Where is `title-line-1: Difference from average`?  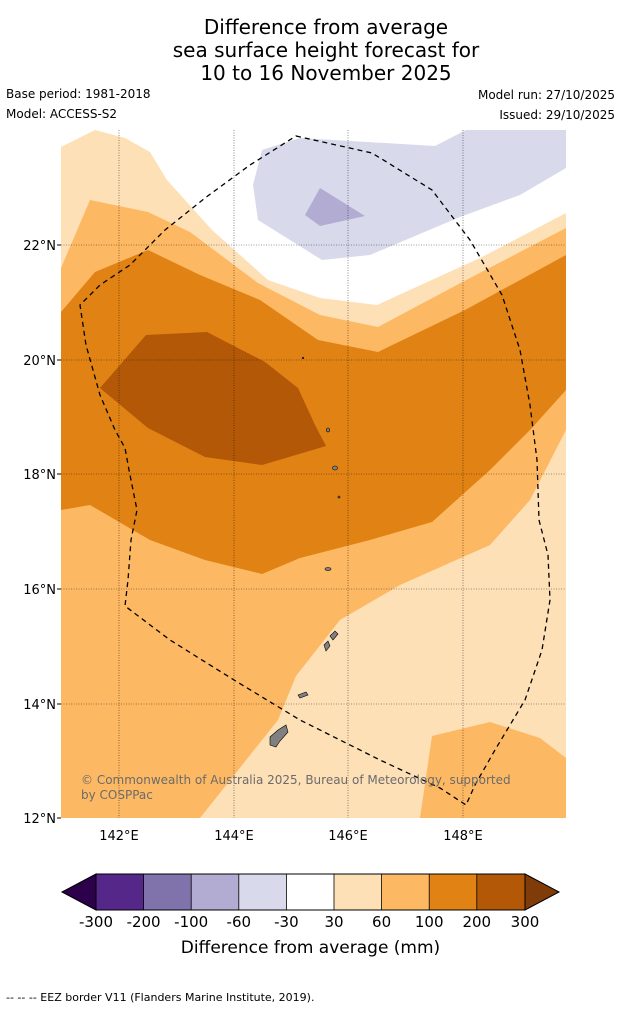 title-line-1: Difference from average is located at coordinates (326, 27).